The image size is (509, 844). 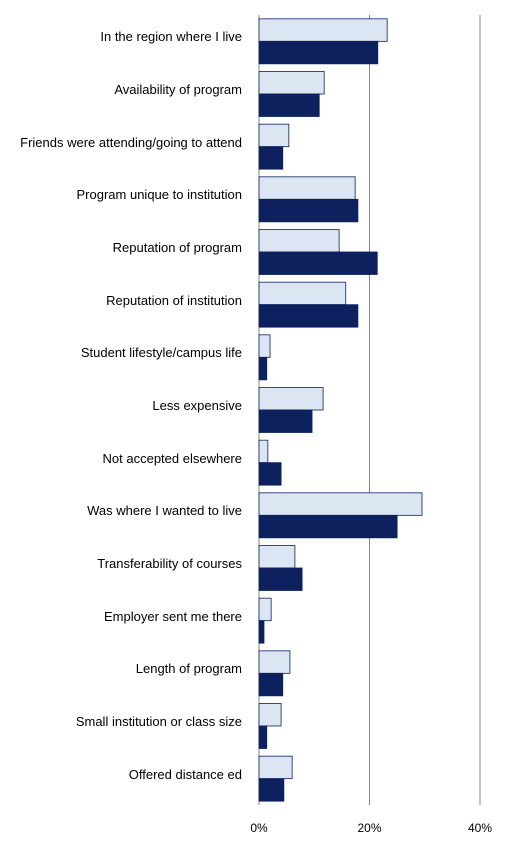 What do you see at coordinates (131, 142) in the screenshot?
I see `category-label: Friends were attending/going to attend` at bounding box center [131, 142].